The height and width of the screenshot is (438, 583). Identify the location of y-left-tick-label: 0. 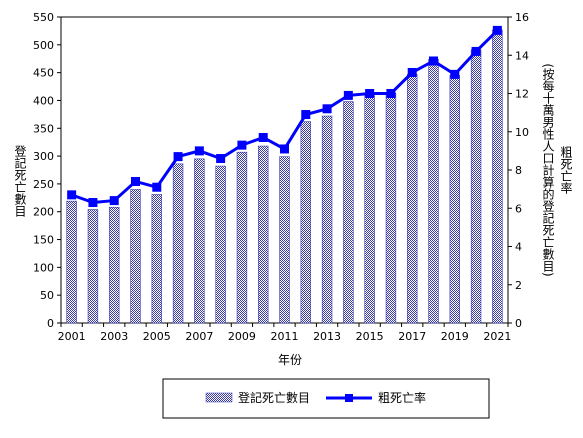
(50, 323).